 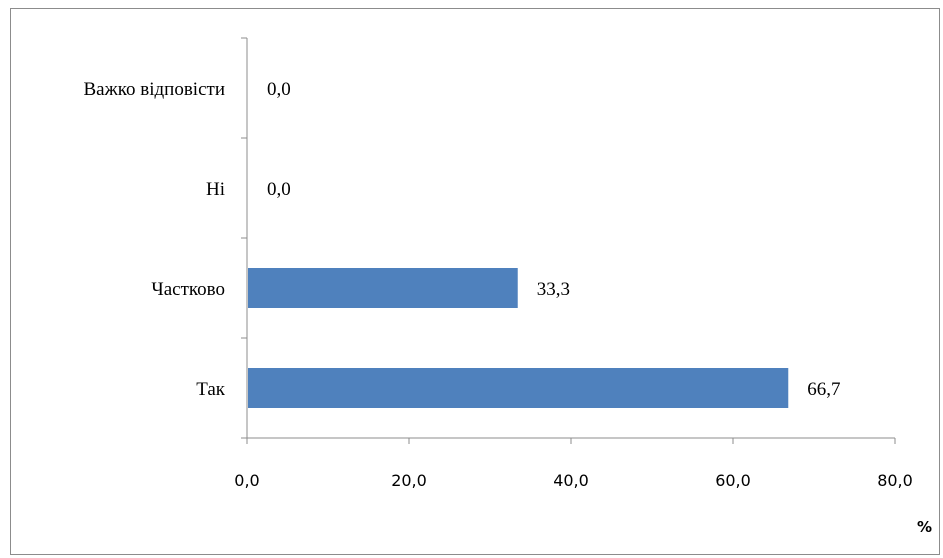 What do you see at coordinates (518, 338) in the screenshot?
I see `bars-group` at bounding box center [518, 338].